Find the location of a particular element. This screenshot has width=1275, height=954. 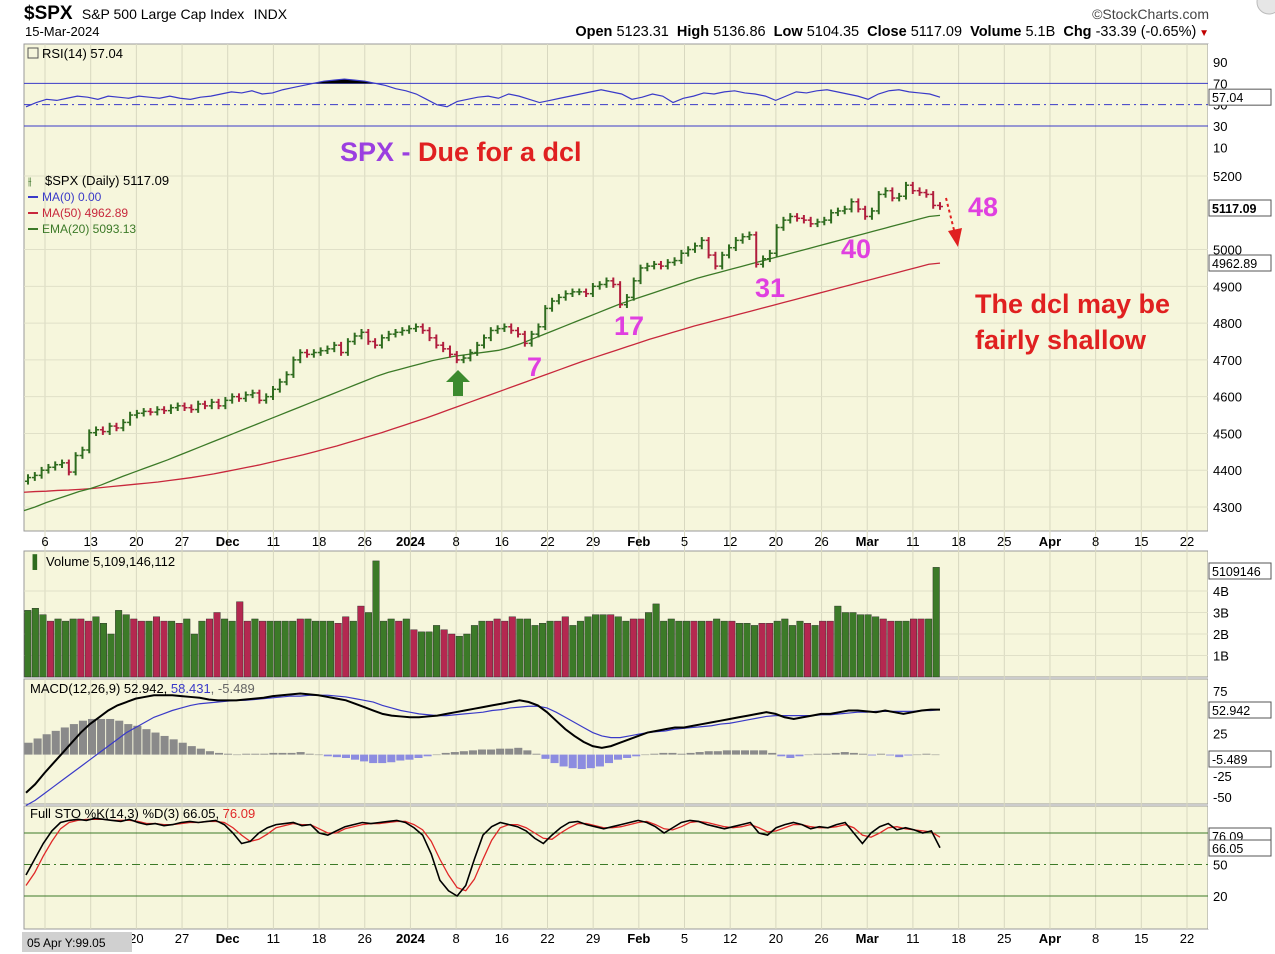

y-tick-label: 4300 is located at coordinates (1227, 507).